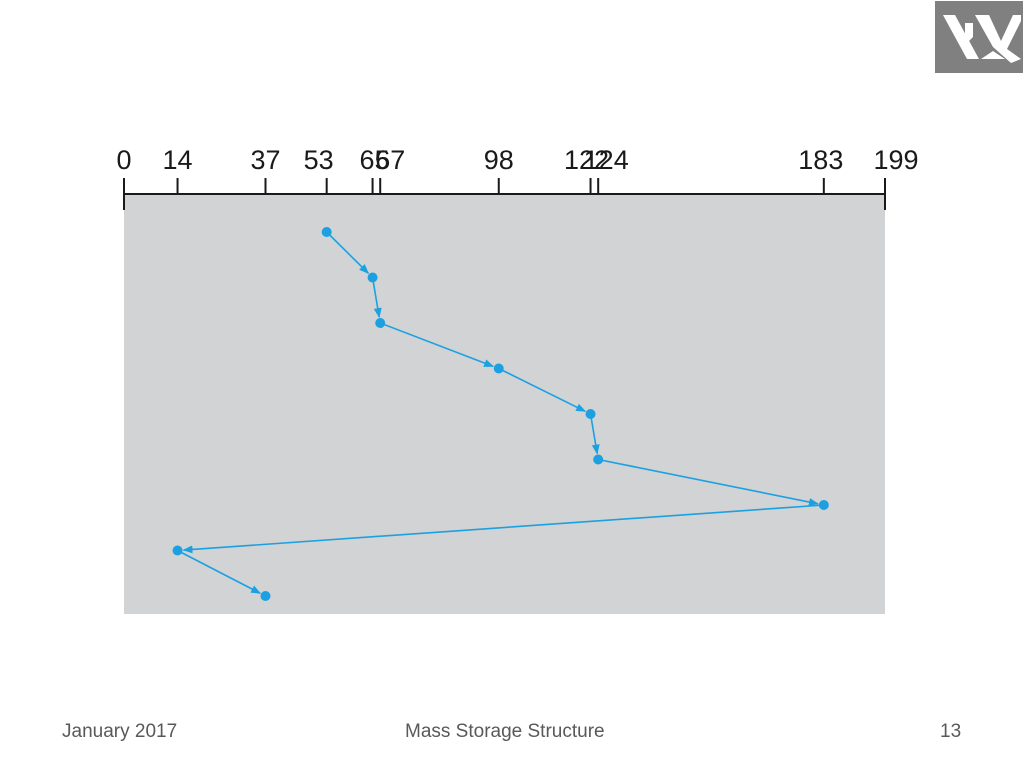  What do you see at coordinates (319, 160) in the screenshot?
I see `axis-tick-label: 53` at bounding box center [319, 160].